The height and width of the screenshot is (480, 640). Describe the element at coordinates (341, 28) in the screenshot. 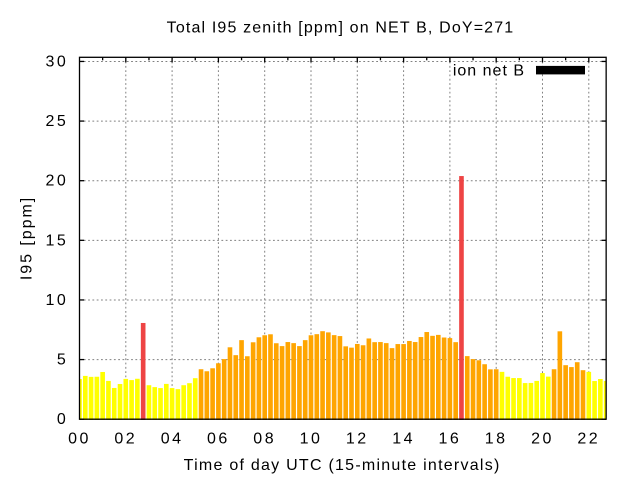

I see `svg-text:Total I95 zenith [ppm] on NET: Total I95 zenith [ppm] on NET B, DoY=271` at that location.